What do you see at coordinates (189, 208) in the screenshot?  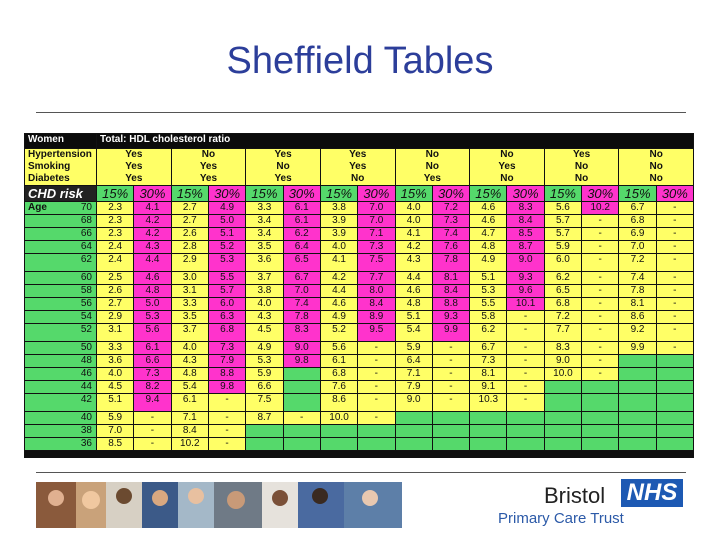 I see `table-cell: 2.7` at bounding box center [189, 208].